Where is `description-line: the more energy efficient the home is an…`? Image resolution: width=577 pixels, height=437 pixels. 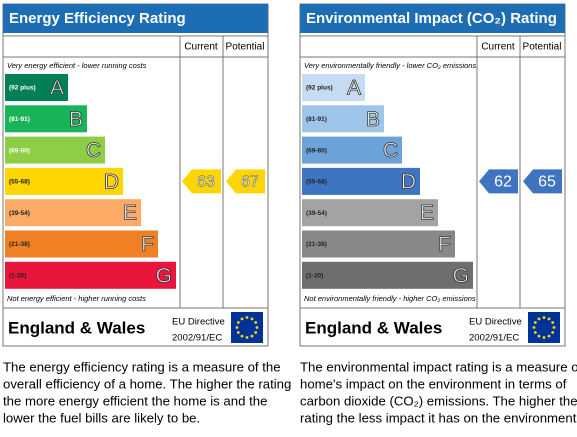
description-line: the more energy efficient the home is an… is located at coordinates (135, 400).